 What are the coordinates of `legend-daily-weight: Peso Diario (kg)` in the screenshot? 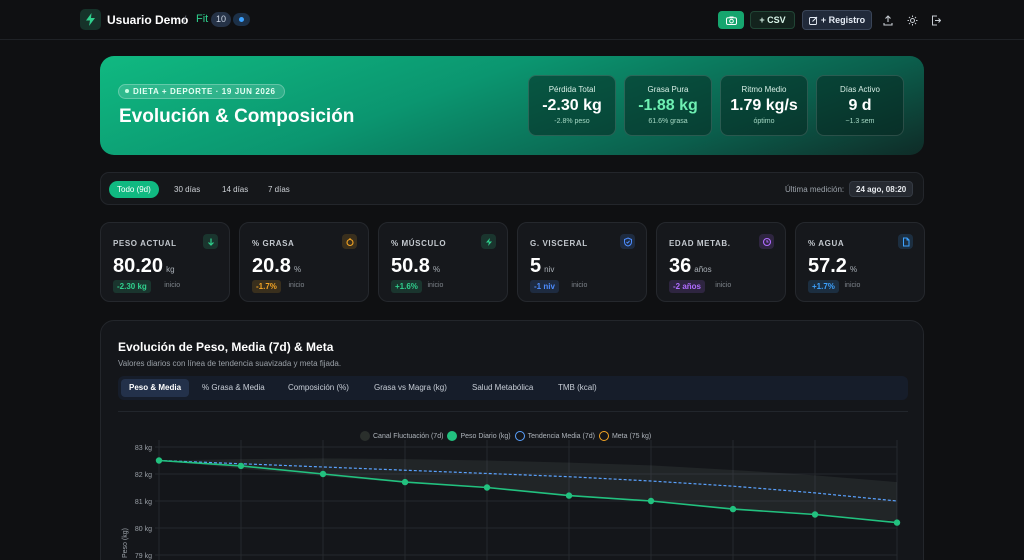 It's located at (485, 436).